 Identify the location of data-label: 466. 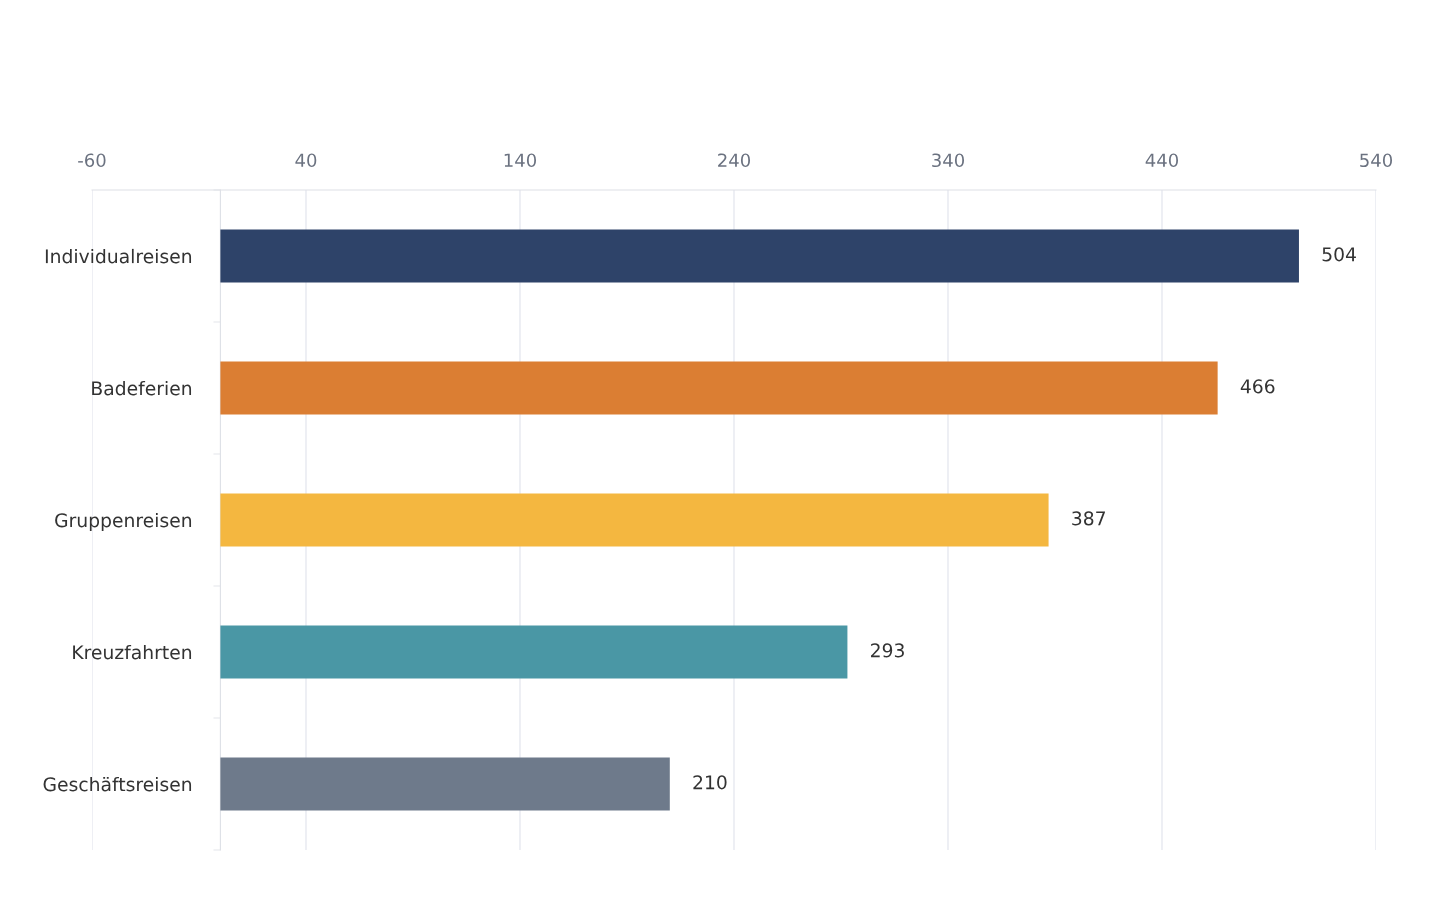
(1257, 386).